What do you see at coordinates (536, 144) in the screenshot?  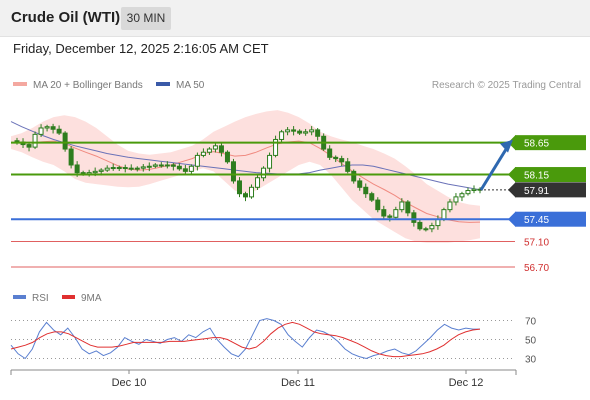 I see `resistance-label: 58.65` at bounding box center [536, 144].